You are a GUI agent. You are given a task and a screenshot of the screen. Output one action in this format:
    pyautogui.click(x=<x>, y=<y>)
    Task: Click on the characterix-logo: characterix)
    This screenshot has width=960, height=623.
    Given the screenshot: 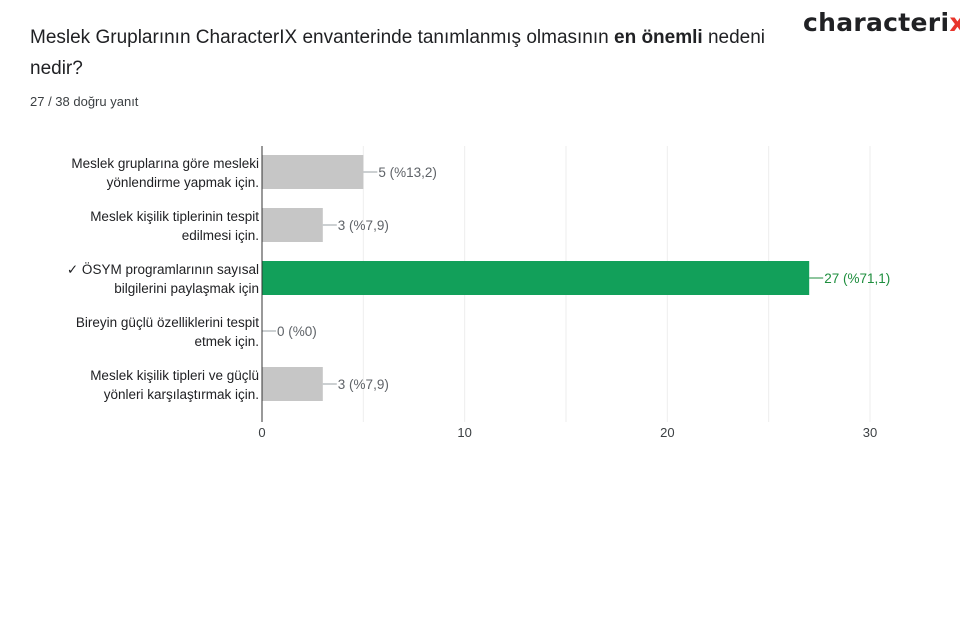 What is the action you would take?
    pyautogui.click(x=881, y=22)
    